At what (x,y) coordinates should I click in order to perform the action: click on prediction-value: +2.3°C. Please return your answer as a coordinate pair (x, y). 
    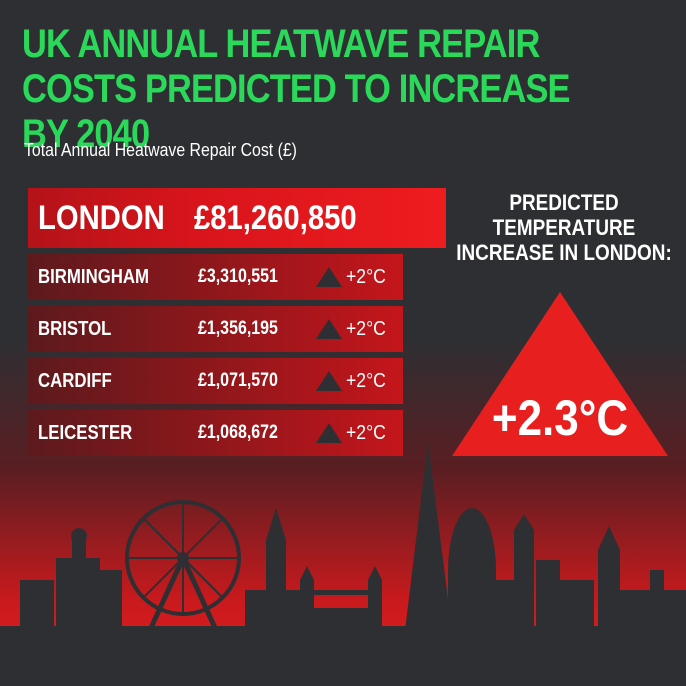
    Looking at the image, I should click on (560, 418).